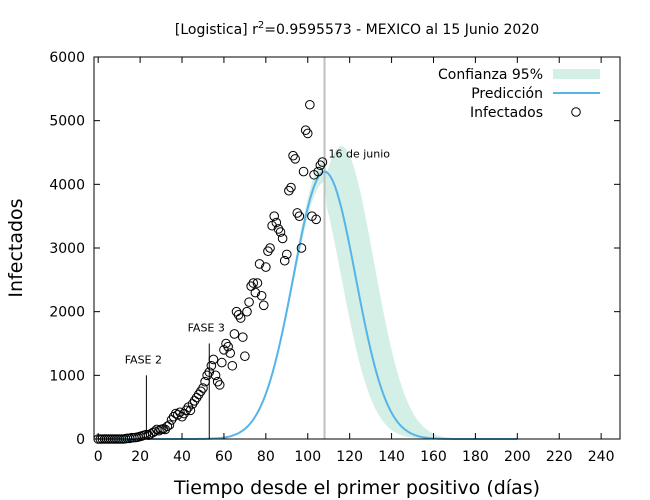 The height and width of the screenshot is (500, 650). I want to click on x-tick-label: 20, so click(140, 457).